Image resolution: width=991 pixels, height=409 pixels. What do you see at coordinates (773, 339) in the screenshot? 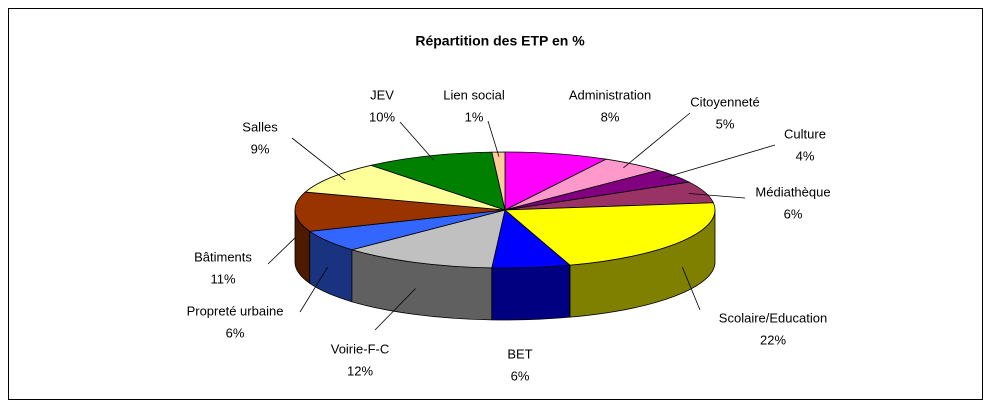
I see `slice-value-label: 22%` at bounding box center [773, 339].